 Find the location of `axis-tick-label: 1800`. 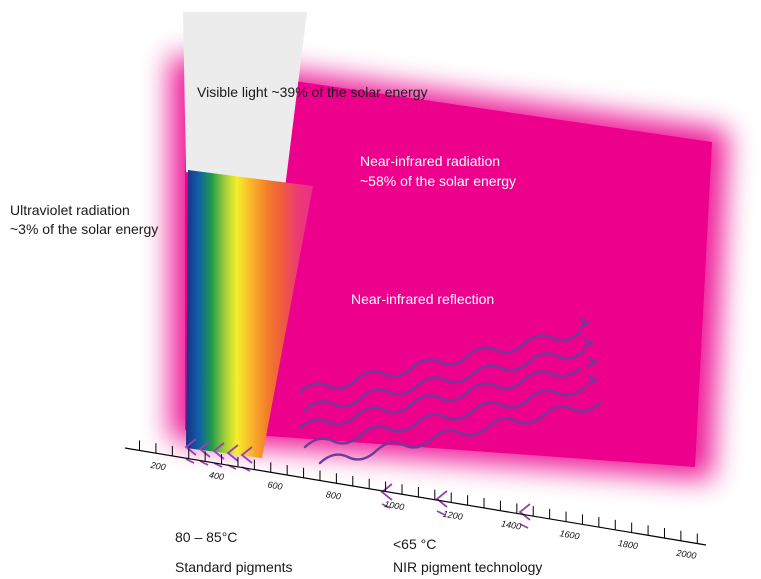

axis-tick-label: 1800 is located at coordinates (627, 544).